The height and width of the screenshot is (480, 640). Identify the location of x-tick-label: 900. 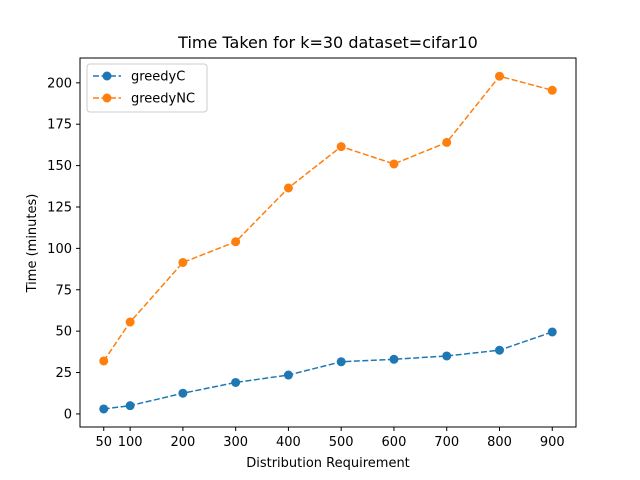
(552, 442).